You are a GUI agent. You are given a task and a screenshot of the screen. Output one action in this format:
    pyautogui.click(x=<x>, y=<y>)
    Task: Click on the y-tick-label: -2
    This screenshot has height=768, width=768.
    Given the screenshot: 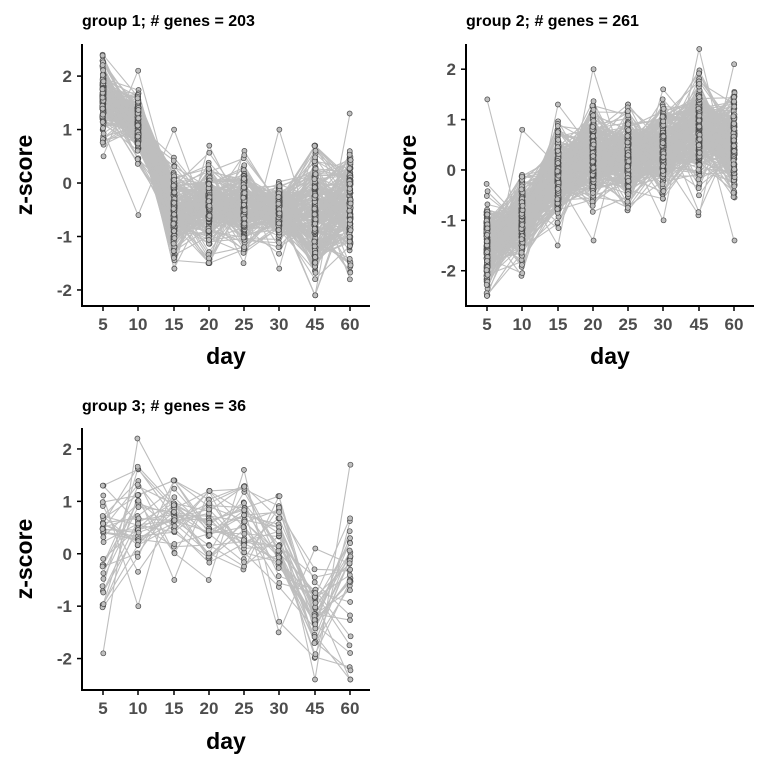 What is the action you would take?
    pyautogui.click(x=64, y=290)
    